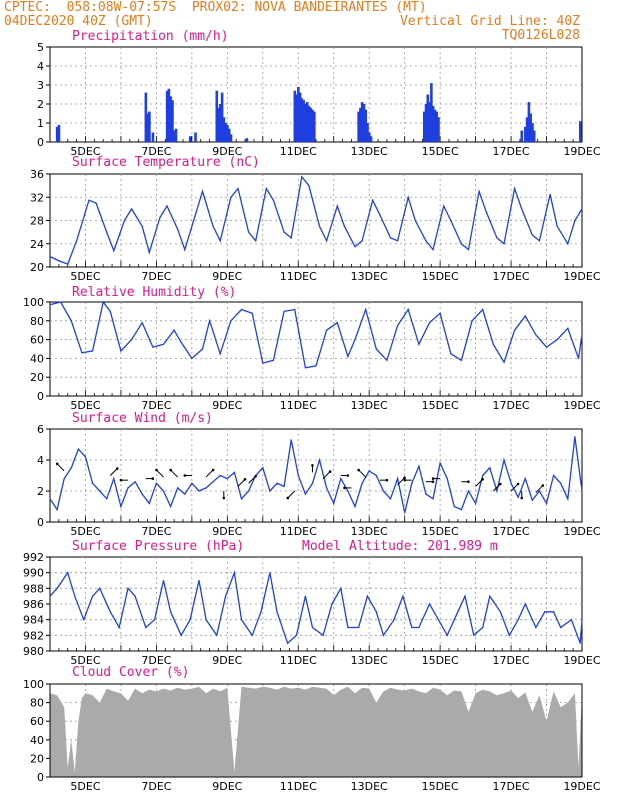 This screenshot has width=618, height=800. What do you see at coordinates (511, 786) in the screenshot?
I see `x-tick-label: 17DEC` at bounding box center [511, 786].